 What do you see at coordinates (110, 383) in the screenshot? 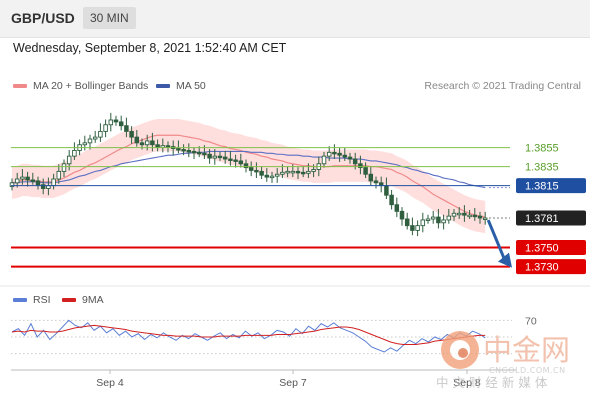
I see `x-tick-label: Sep 4` at bounding box center [110, 383].